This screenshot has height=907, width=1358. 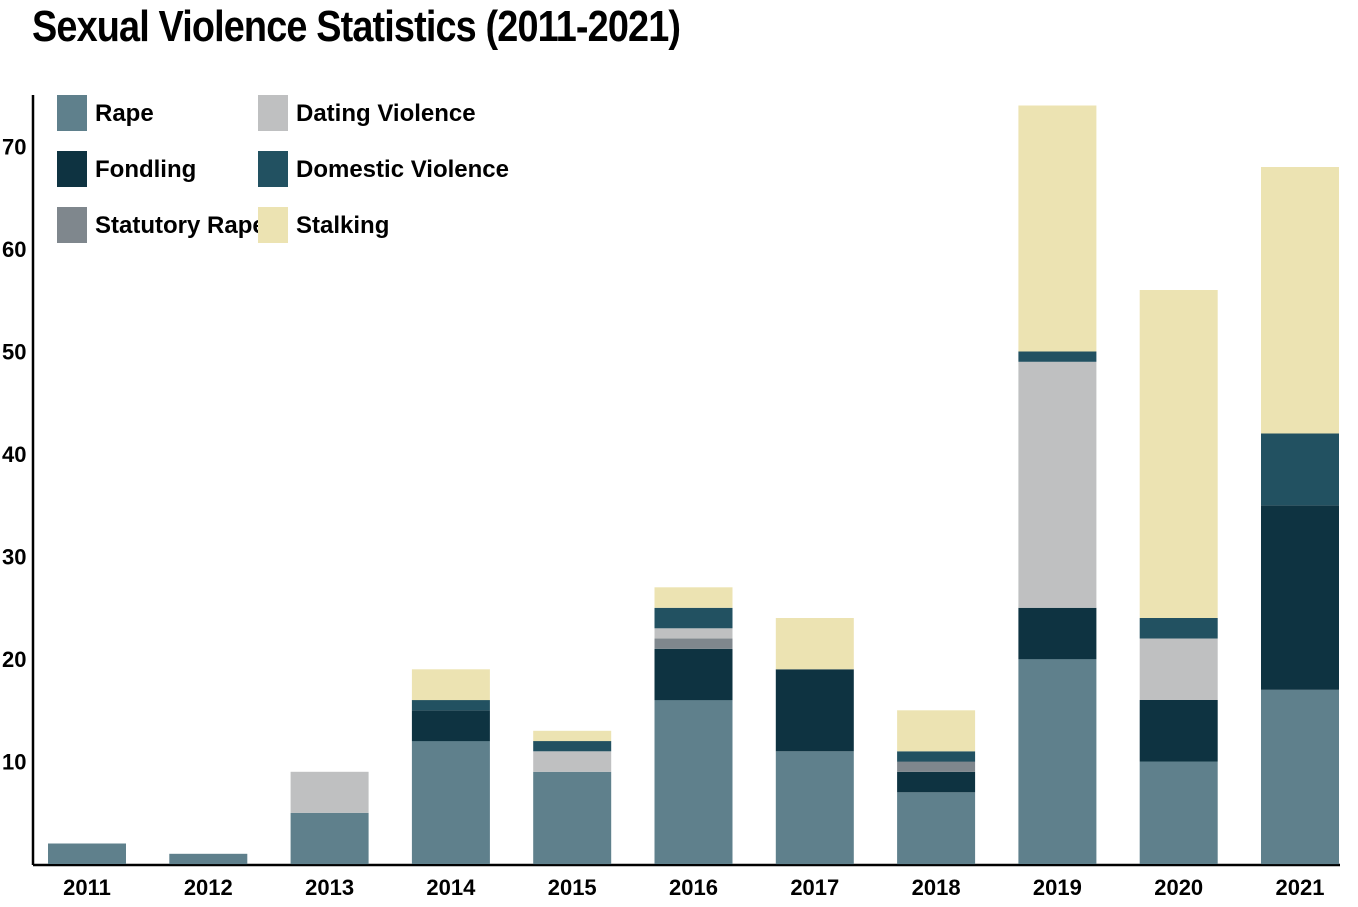 I want to click on y-tick-label: 10, so click(x=14, y=762).